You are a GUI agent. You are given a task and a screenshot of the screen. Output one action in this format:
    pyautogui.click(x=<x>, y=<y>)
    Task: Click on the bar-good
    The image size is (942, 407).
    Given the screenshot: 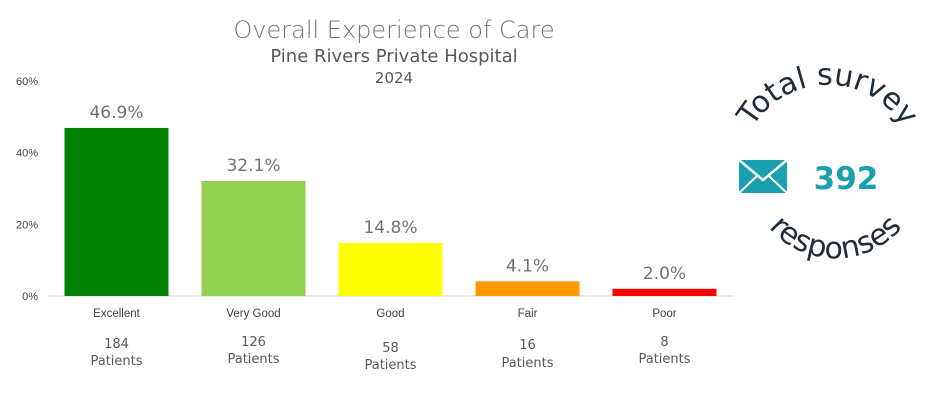 What is the action you would take?
    pyautogui.click(x=390, y=269)
    